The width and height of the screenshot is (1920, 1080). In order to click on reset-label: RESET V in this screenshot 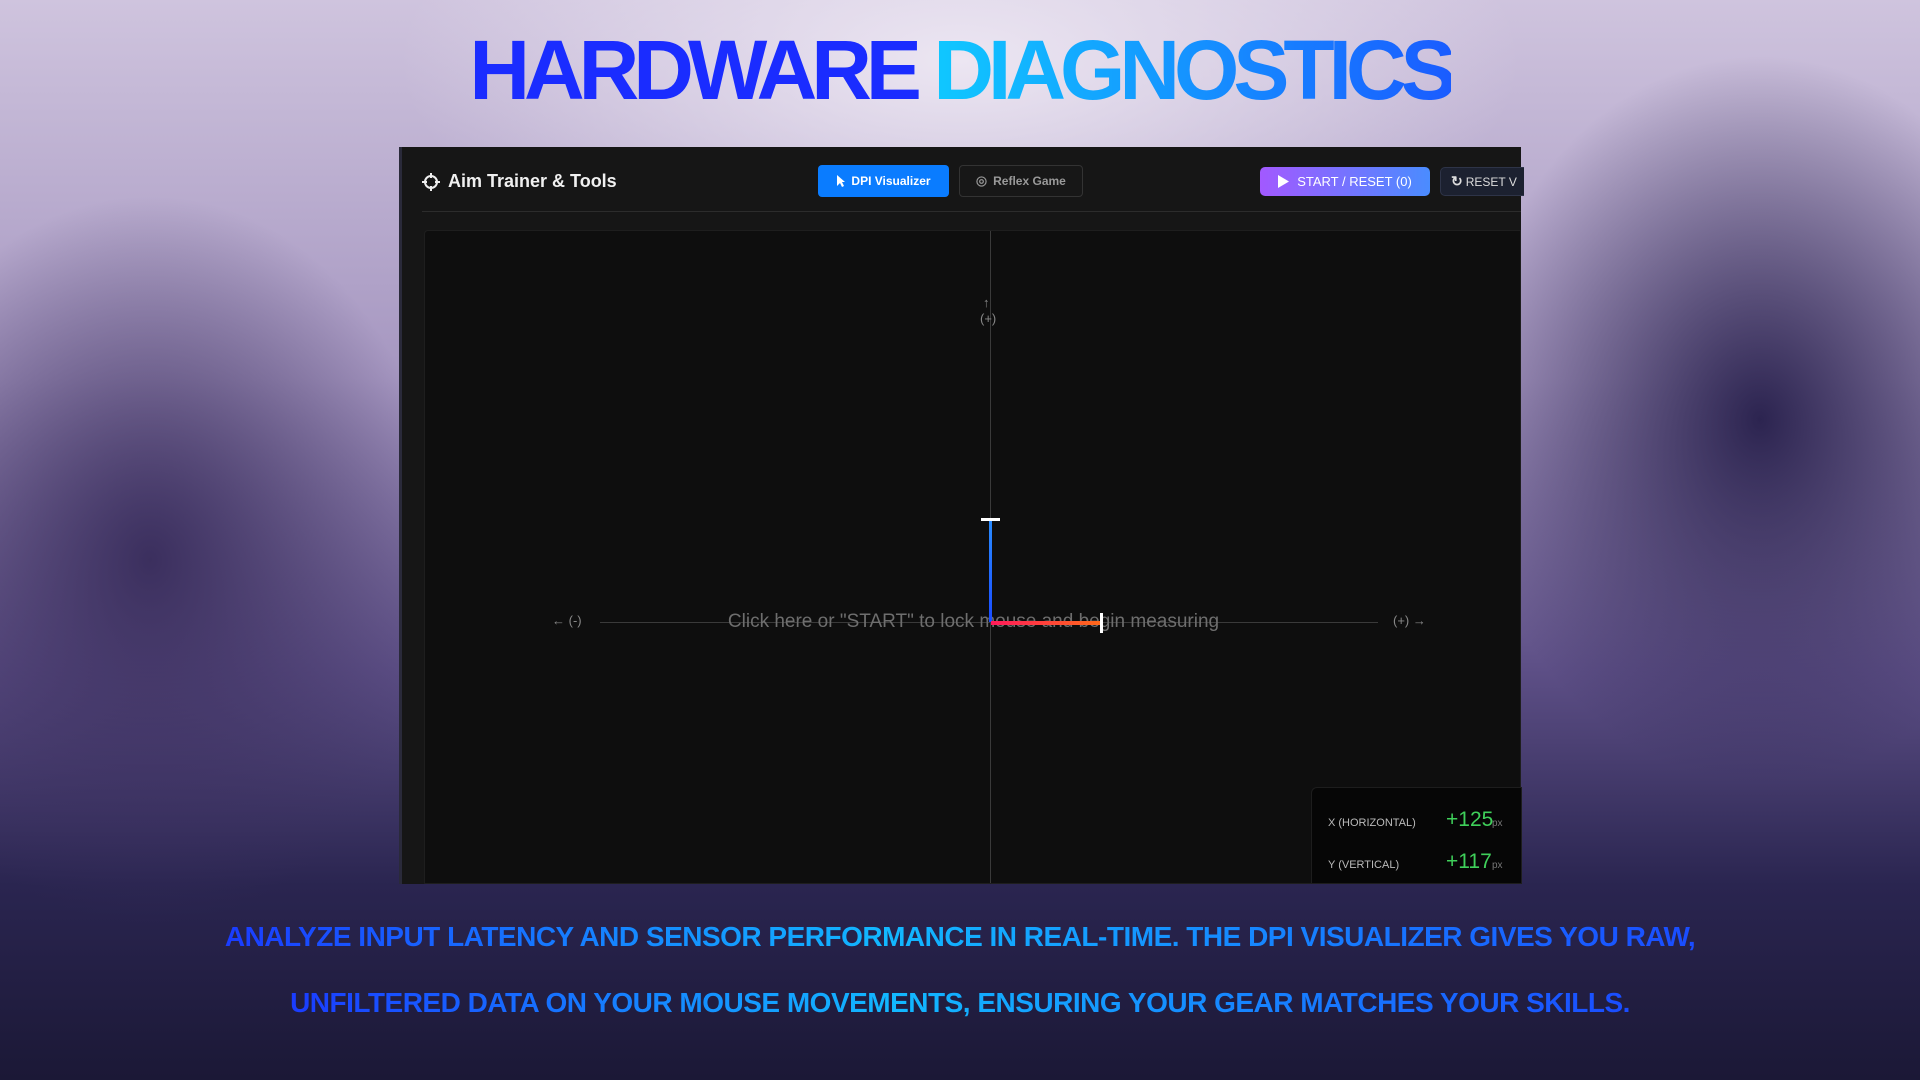, I will do `click(1491, 181)`.